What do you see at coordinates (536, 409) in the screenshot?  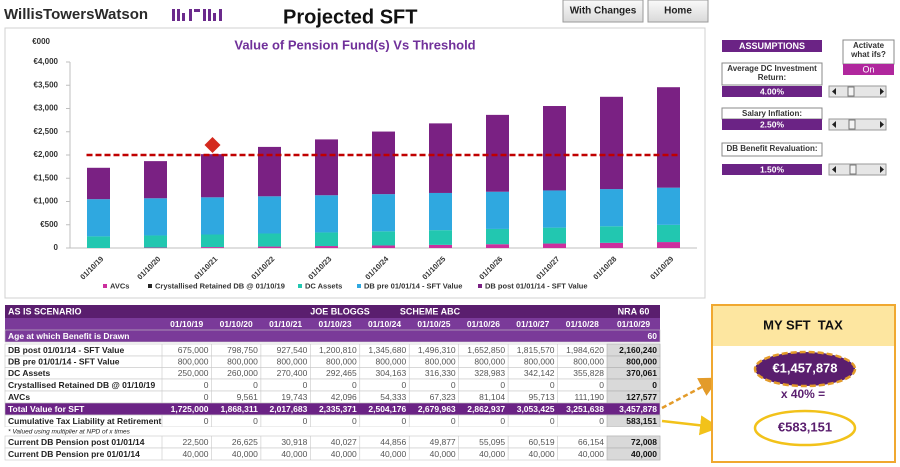 I see `table-cell: 3,053,425` at bounding box center [536, 409].